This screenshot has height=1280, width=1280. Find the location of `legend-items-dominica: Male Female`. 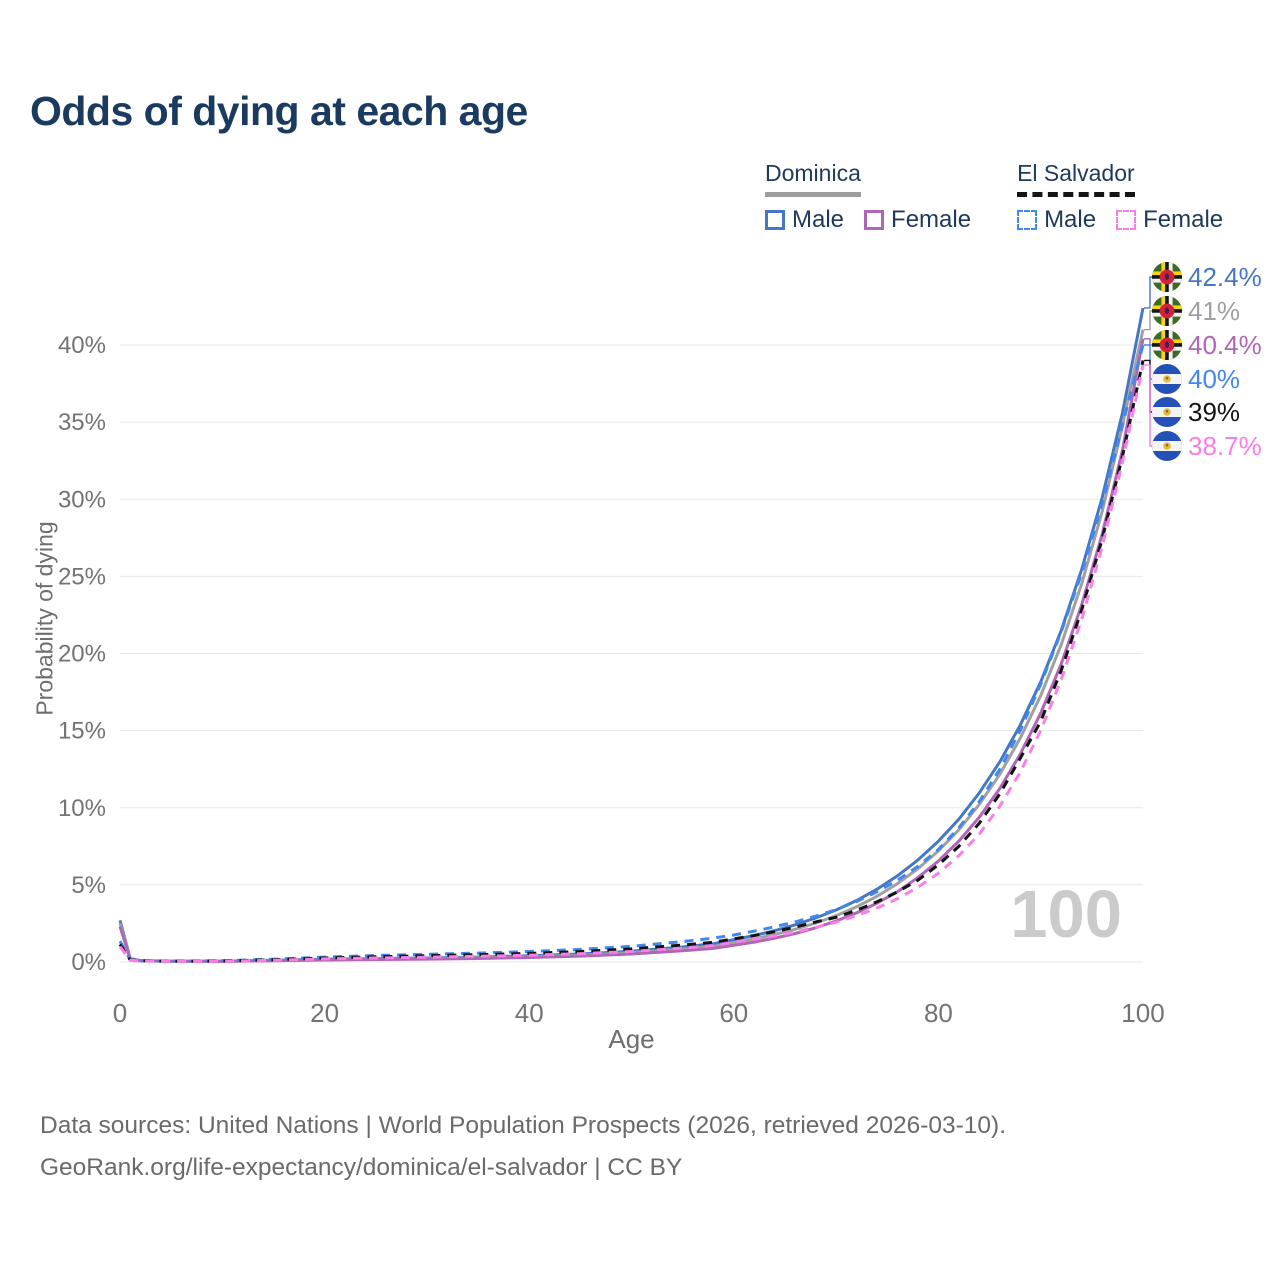

legend-items-dominica: Male Female is located at coordinates (868, 220).